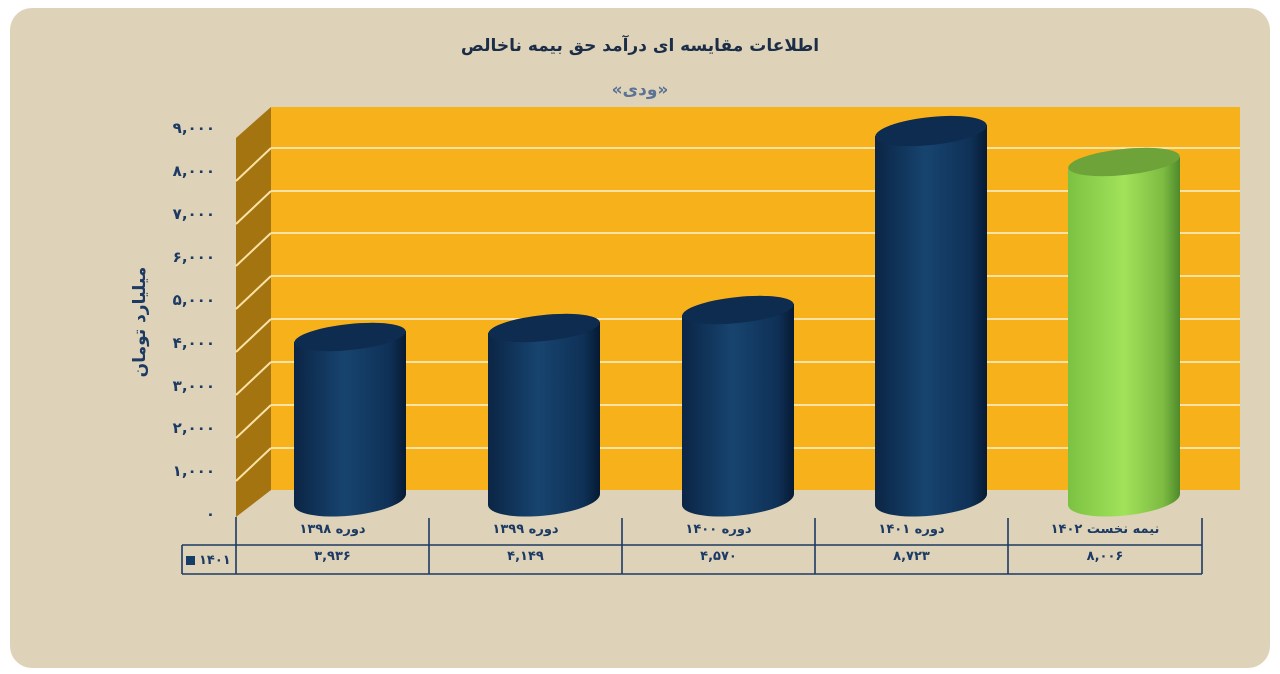 The image size is (1280, 674). I want to click on value-cell: ۴,۵۷۰, so click(718, 556).